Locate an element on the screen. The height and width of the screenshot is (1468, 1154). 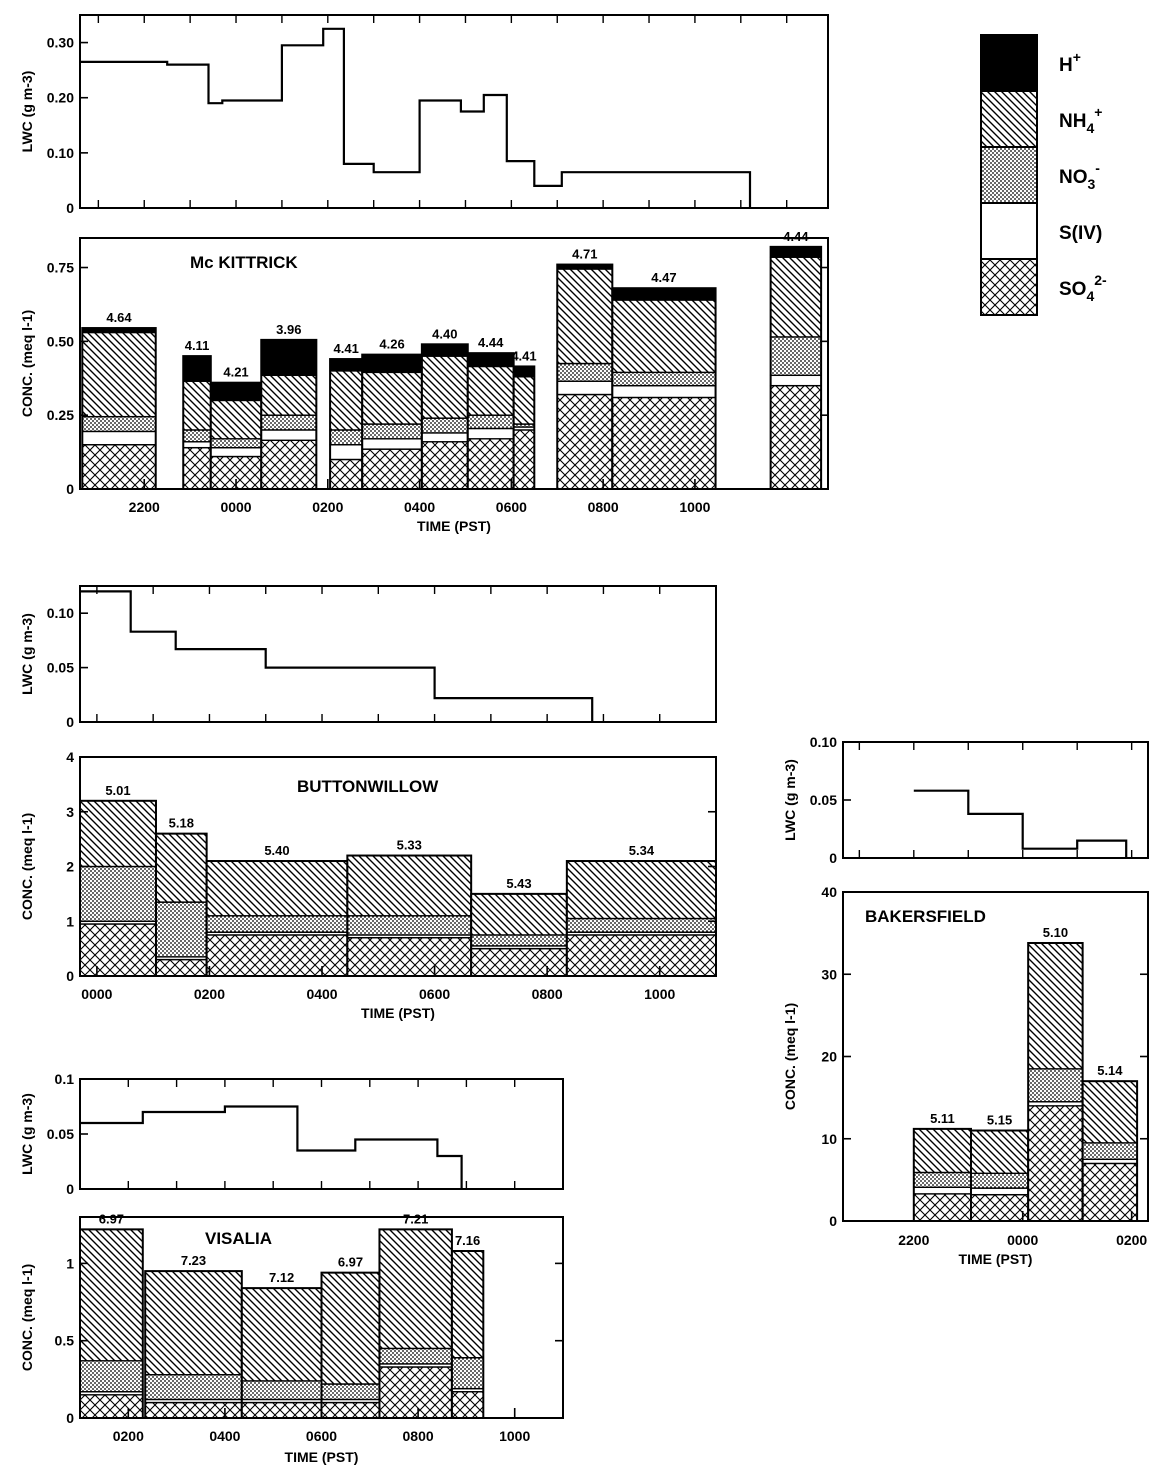
lwc-step-line is located at coordinates (416, 117).